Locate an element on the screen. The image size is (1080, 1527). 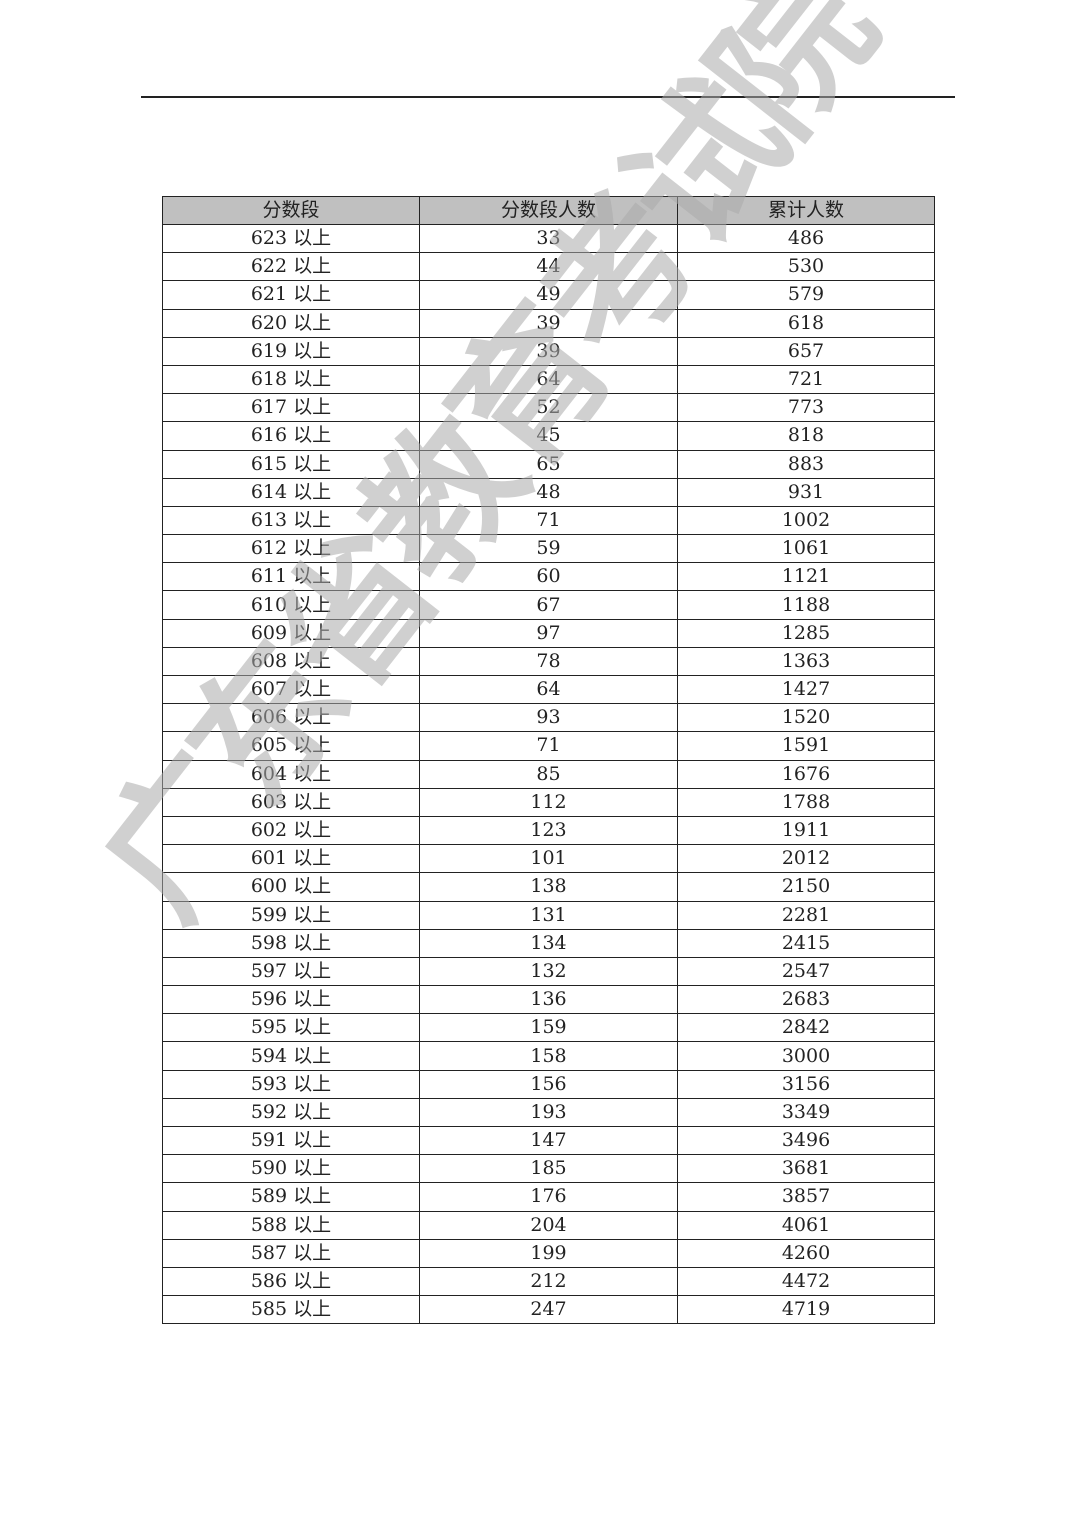
cumulative-cell: 1121 is located at coordinates (806, 577).